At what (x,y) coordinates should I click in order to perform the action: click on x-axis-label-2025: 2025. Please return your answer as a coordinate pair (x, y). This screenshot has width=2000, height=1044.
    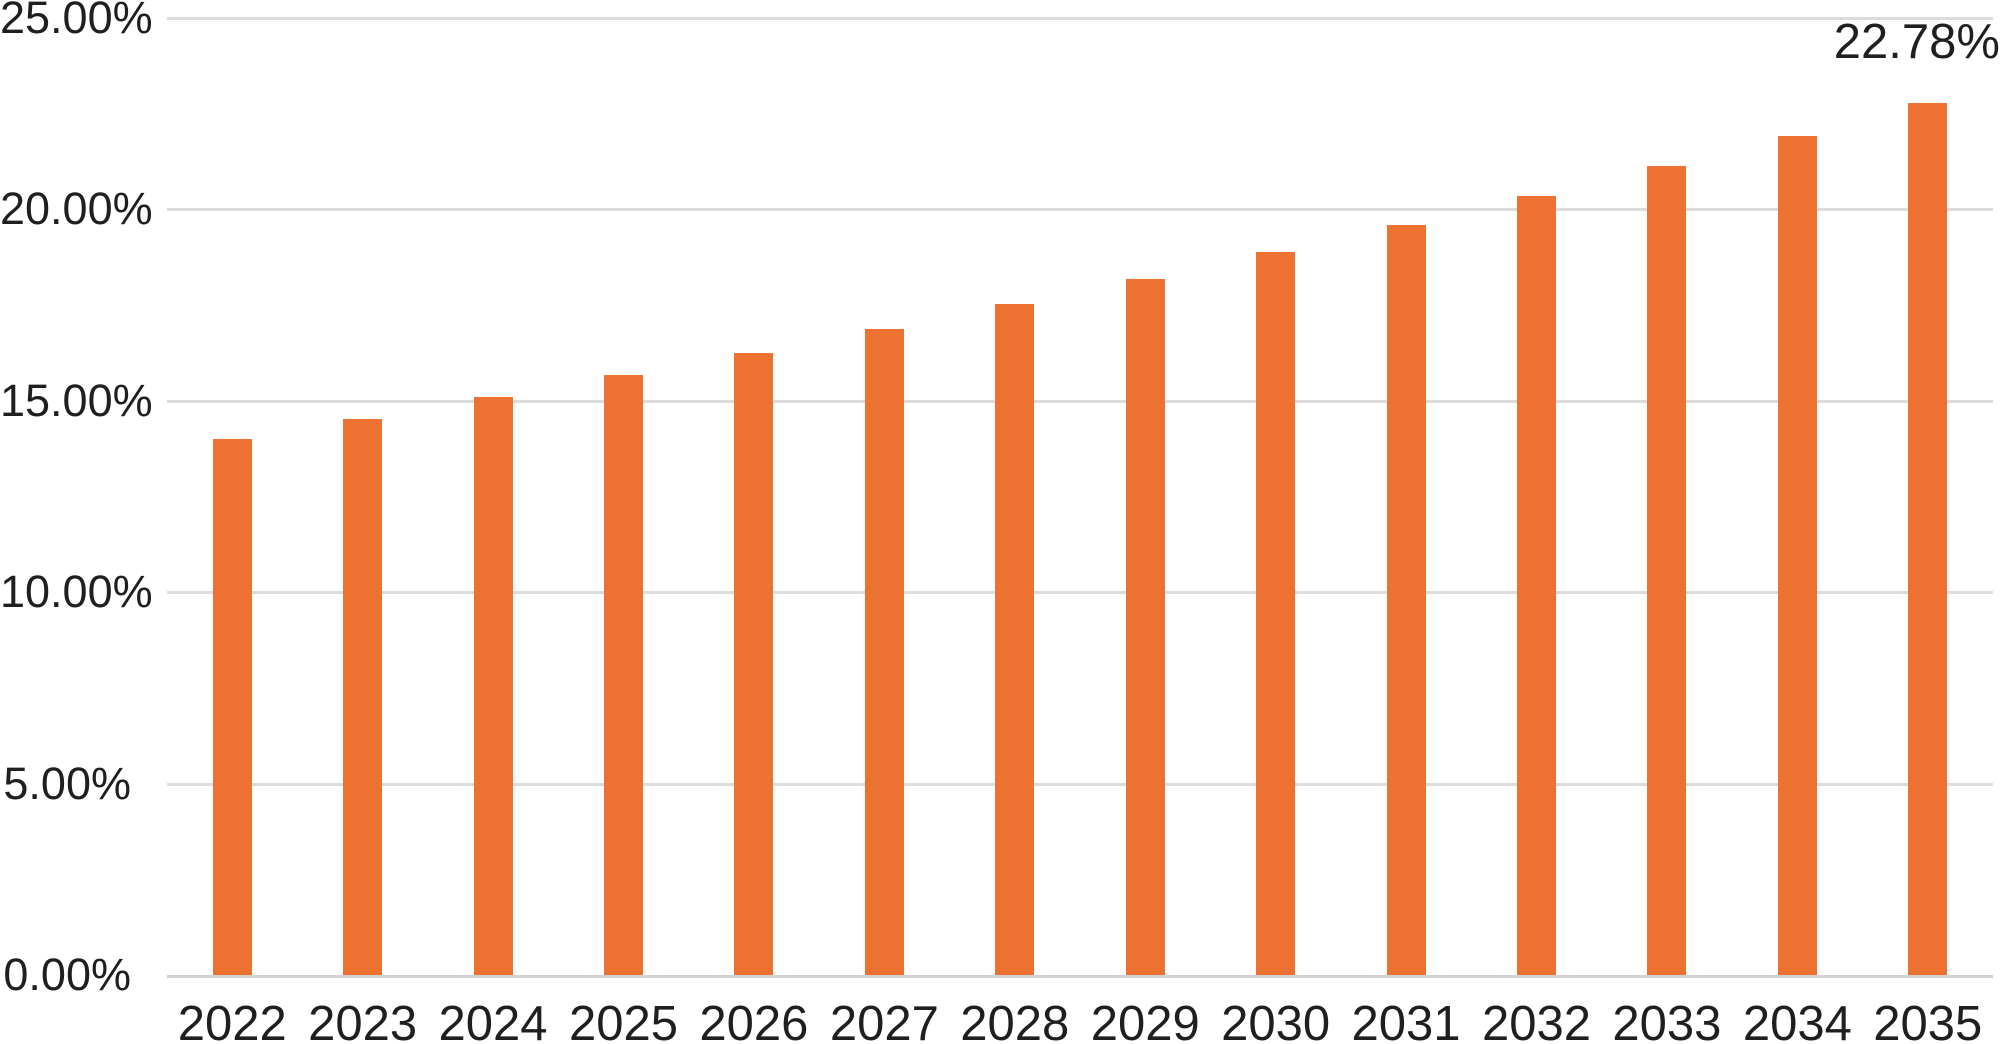
    Looking at the image, I should click on (623, 1020).